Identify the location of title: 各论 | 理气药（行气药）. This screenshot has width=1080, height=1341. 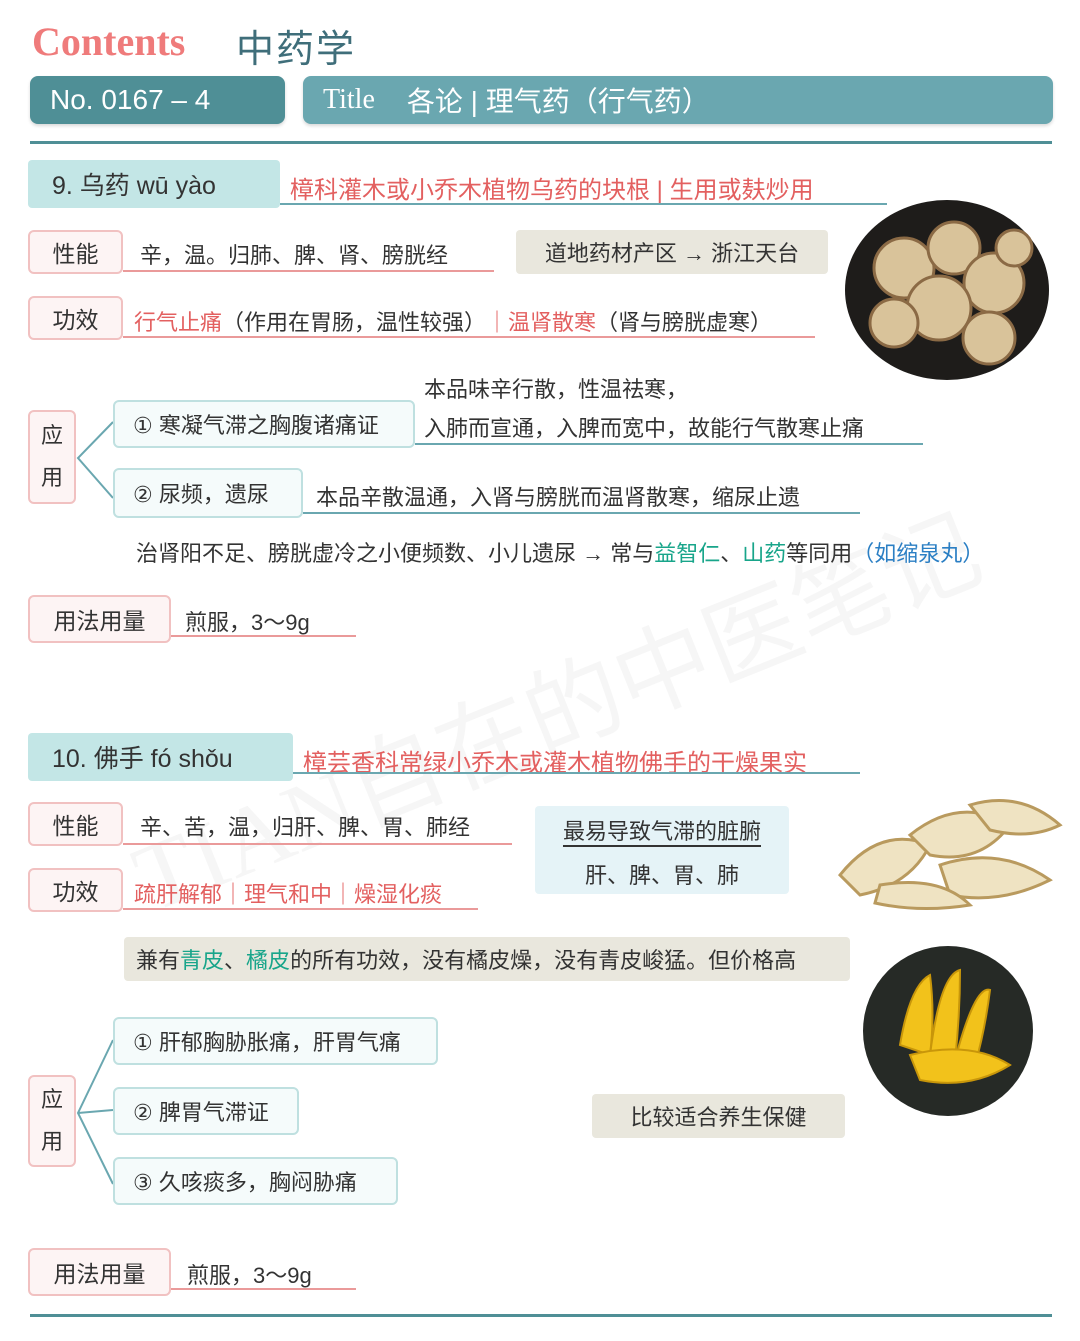
(558, 101).